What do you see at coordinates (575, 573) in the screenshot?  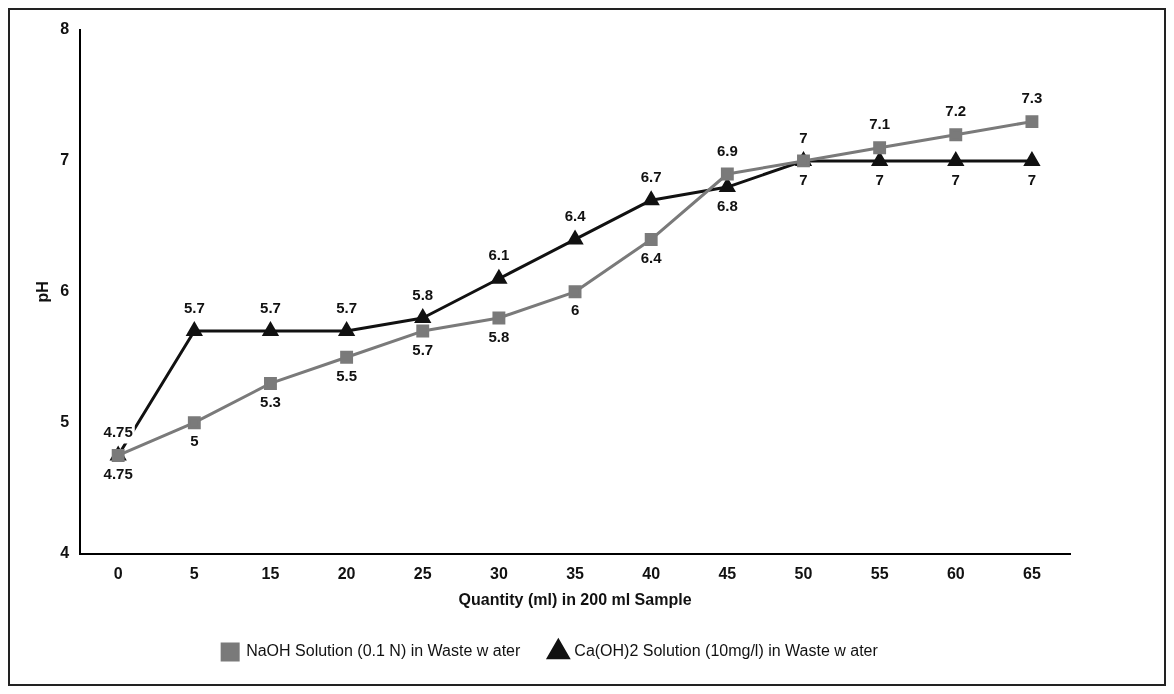 I see `x-tick-label: 35` at bounding box center [575, 573].